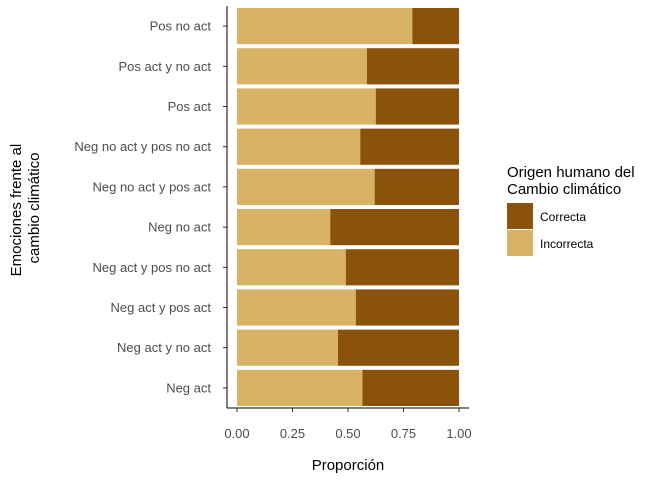 The image size is (672, 485). I want to click on x-tick-label: 0.75, so click(403, 433).